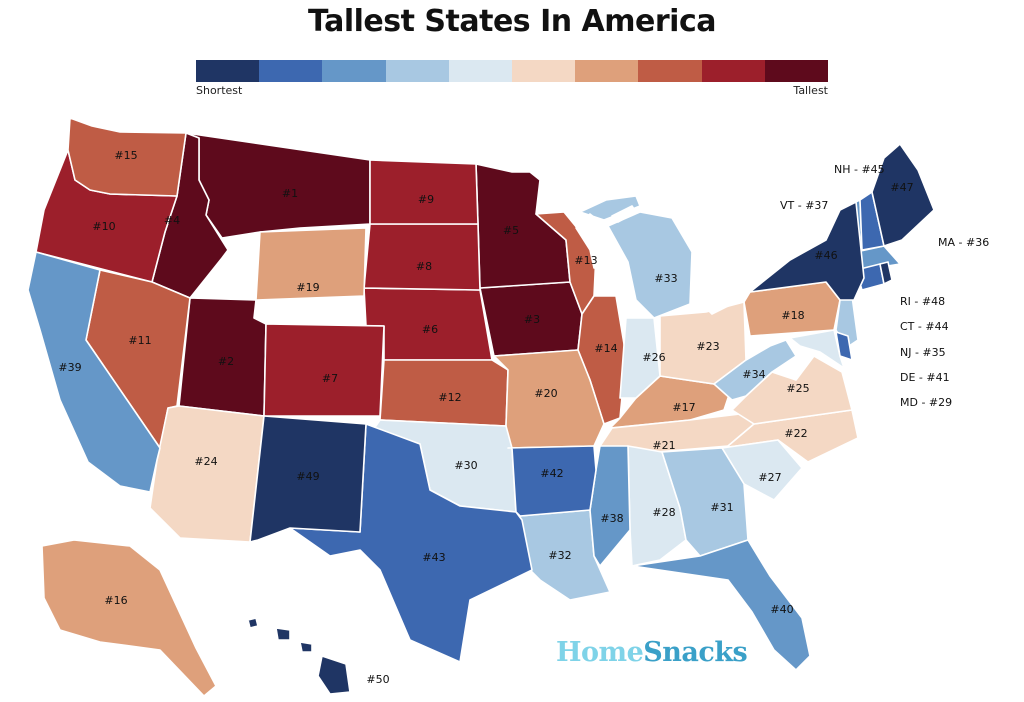 This screenshot has height=702, width=1024. I want to click on state-sd, so click(422, 257).